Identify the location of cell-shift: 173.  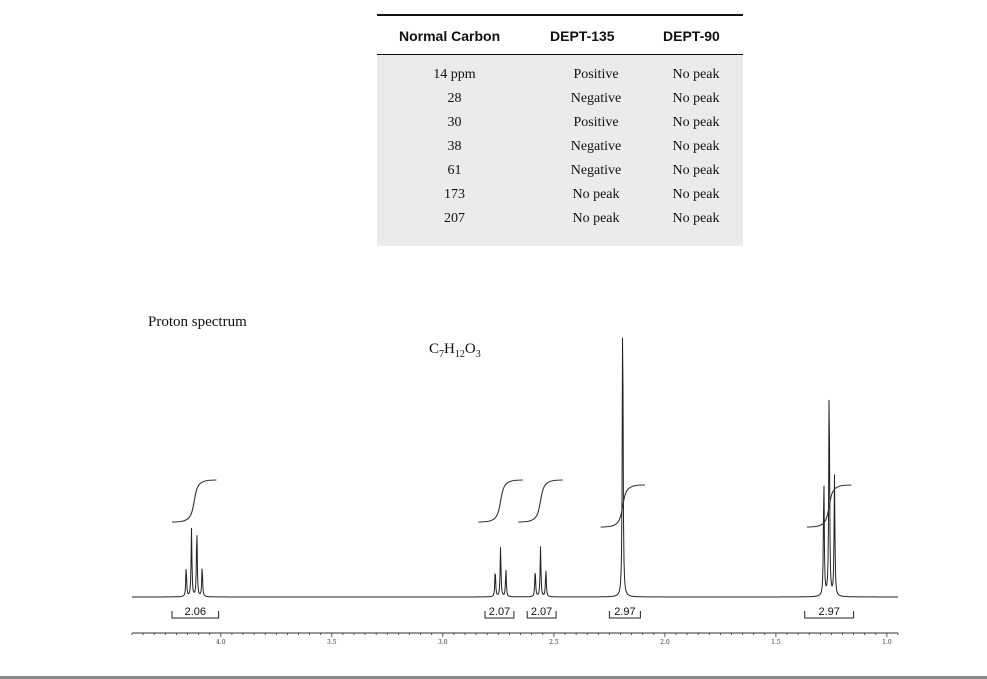
(454, 194).